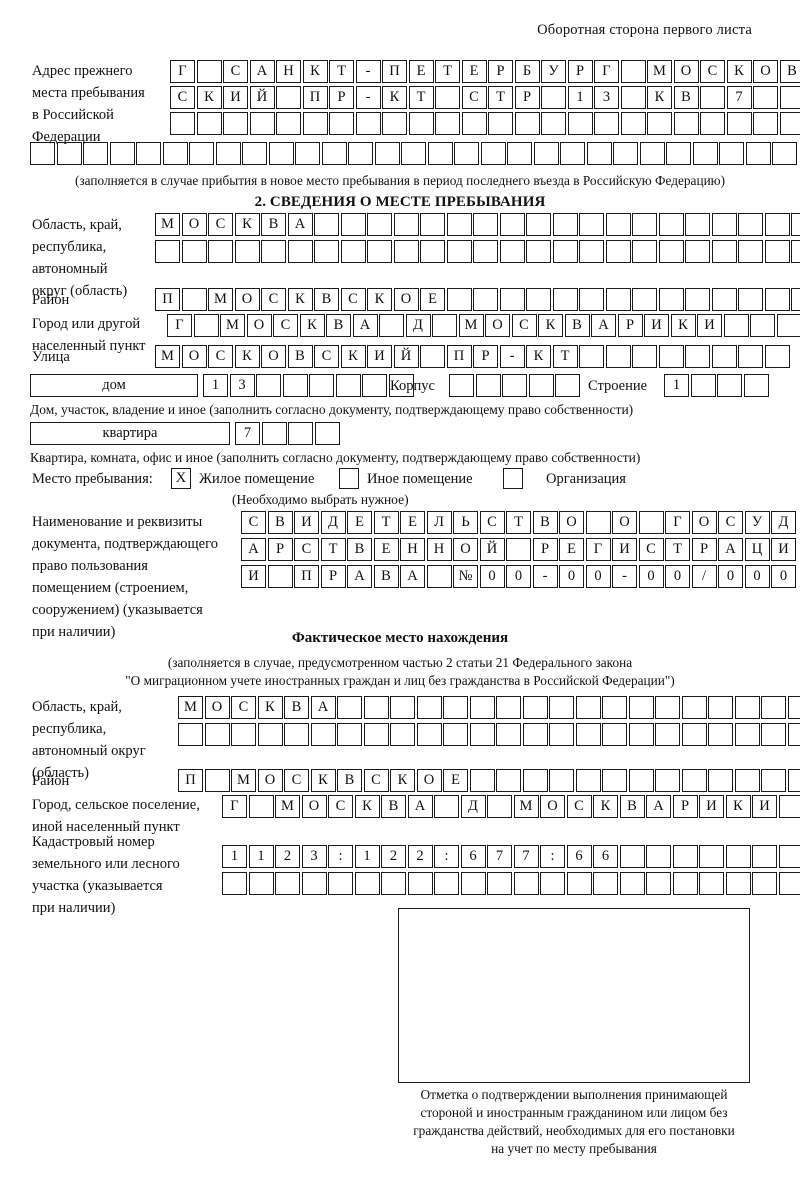  Describe the element at coordinates (402, 780) in the screenshot. I see `char-cell: К` at that location.